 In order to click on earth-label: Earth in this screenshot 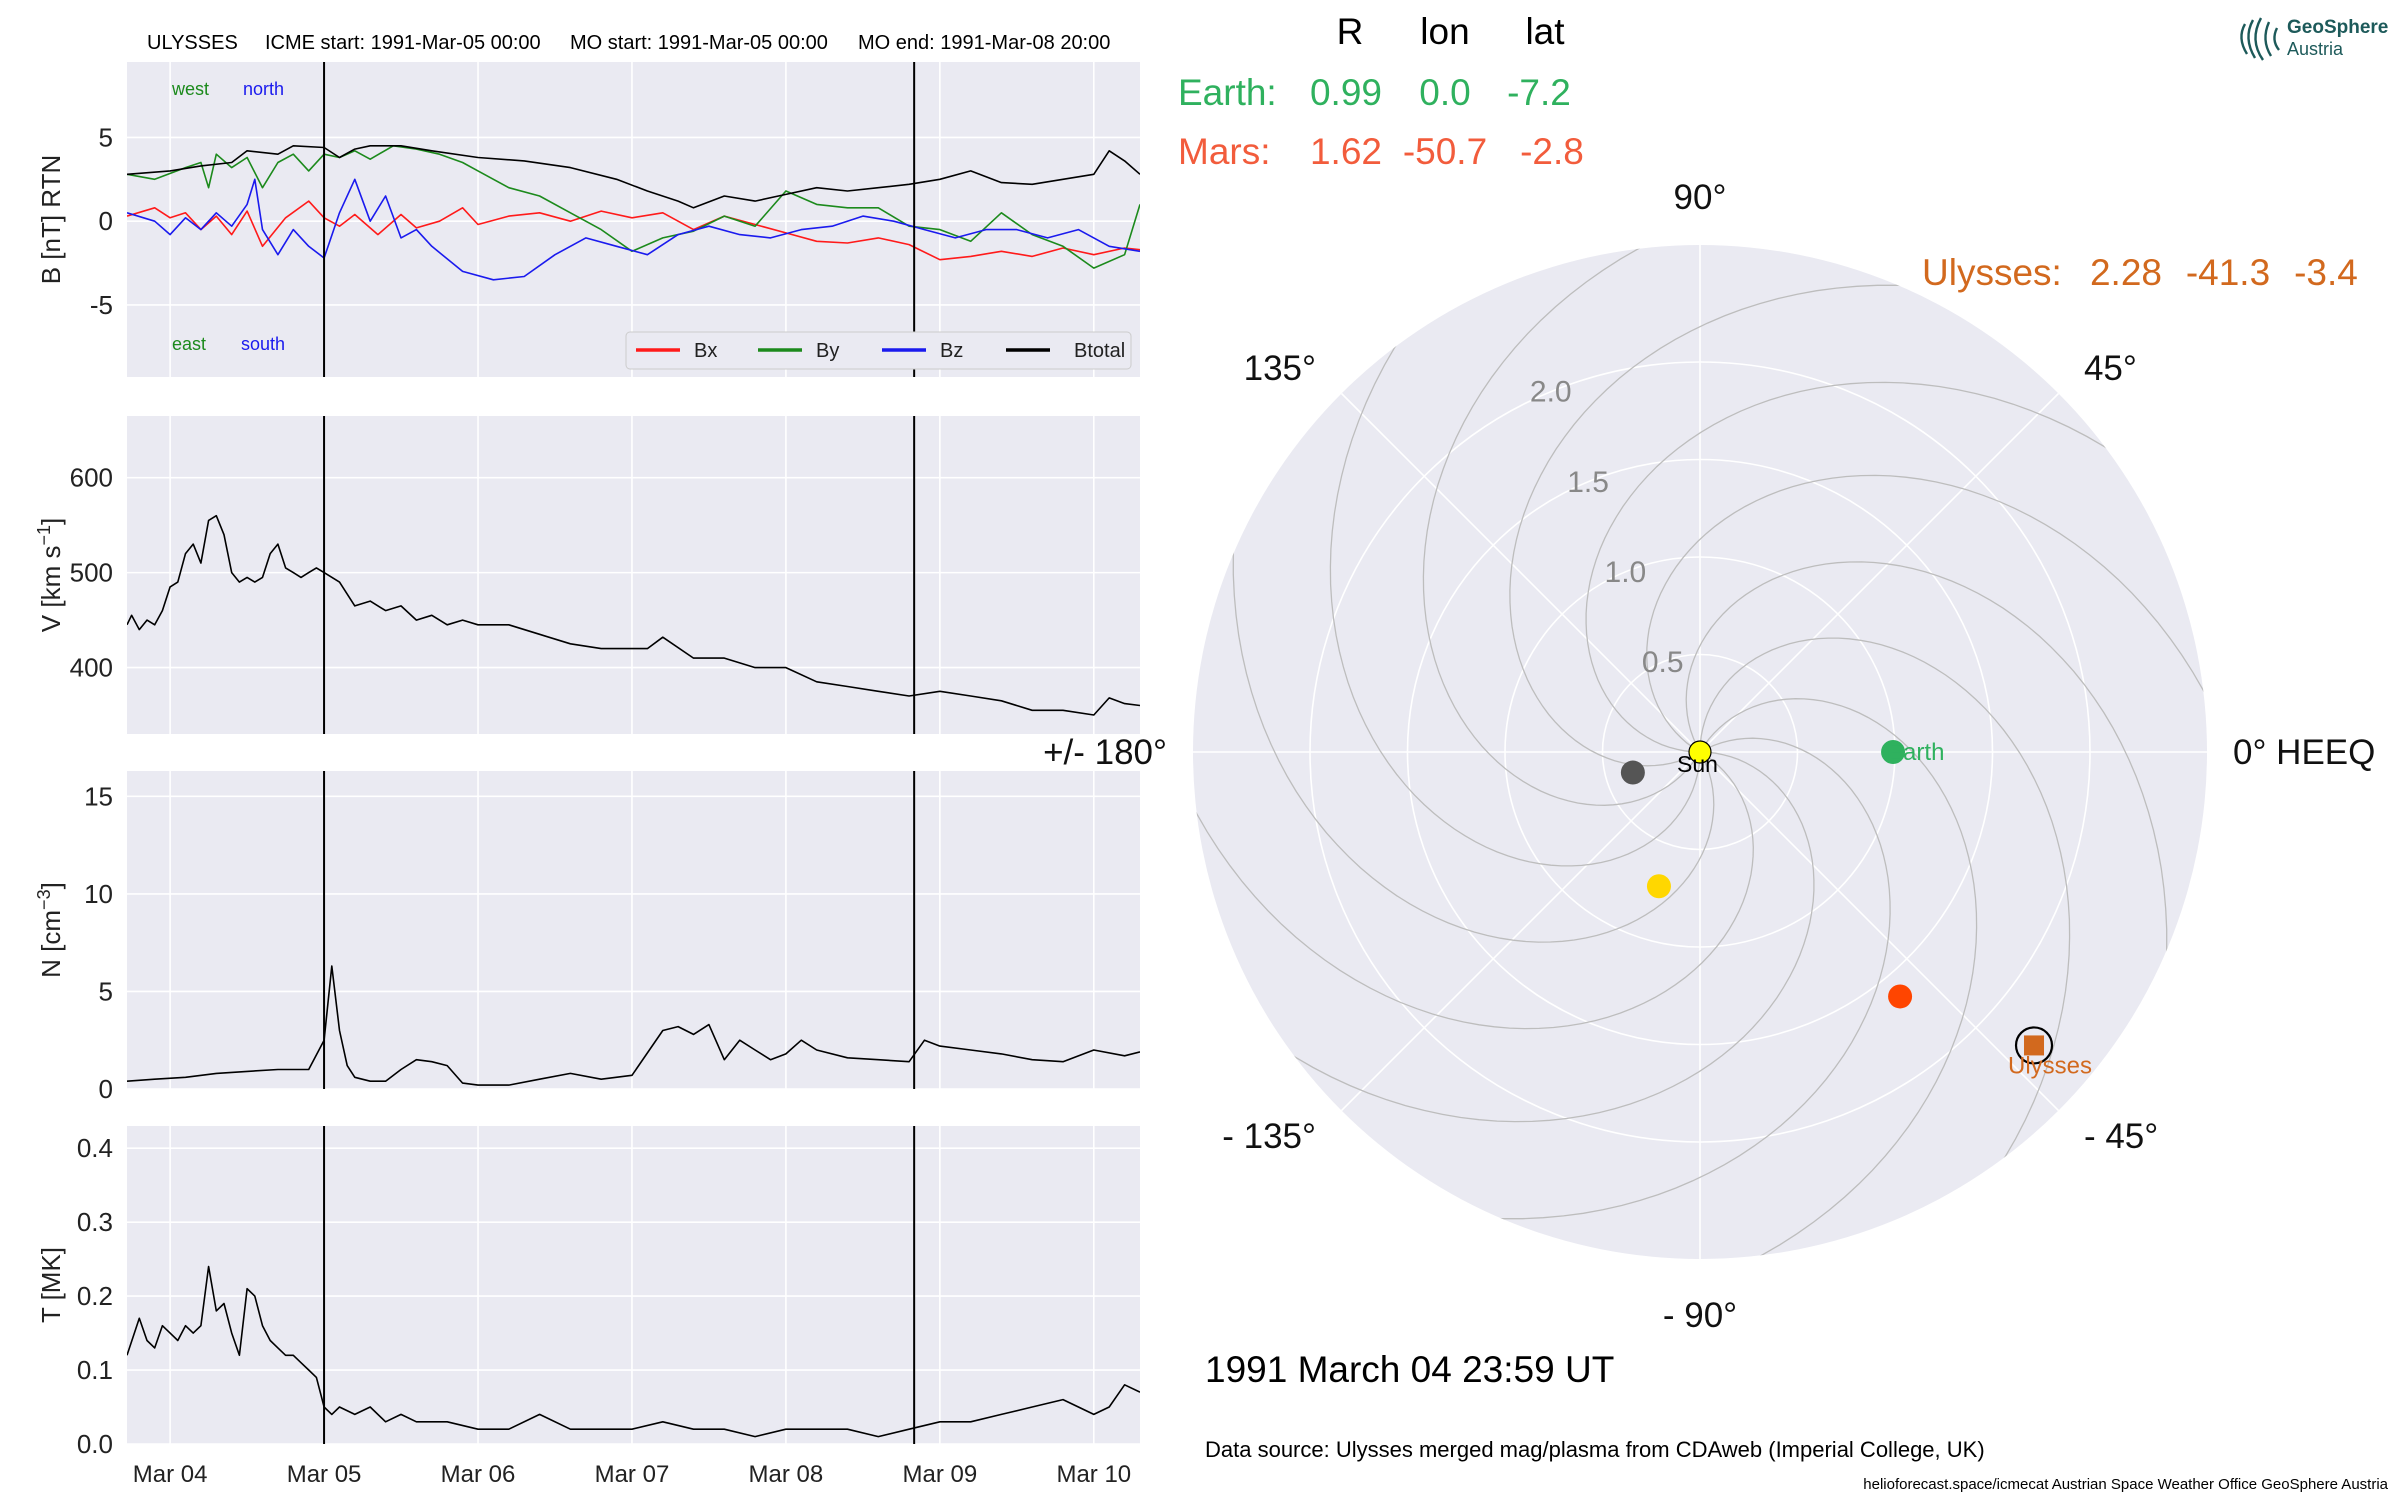, I will do `click(1915, 752)`.